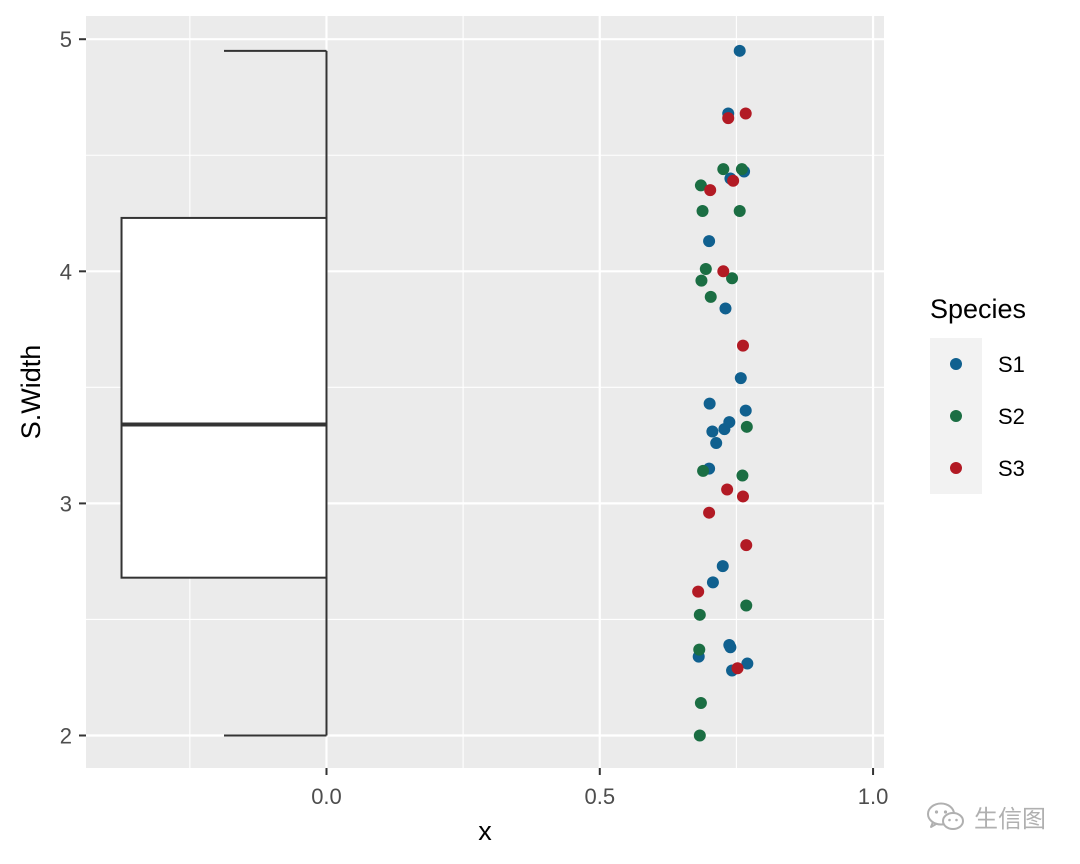  I want to click on scatter-points, so click(723, 393).